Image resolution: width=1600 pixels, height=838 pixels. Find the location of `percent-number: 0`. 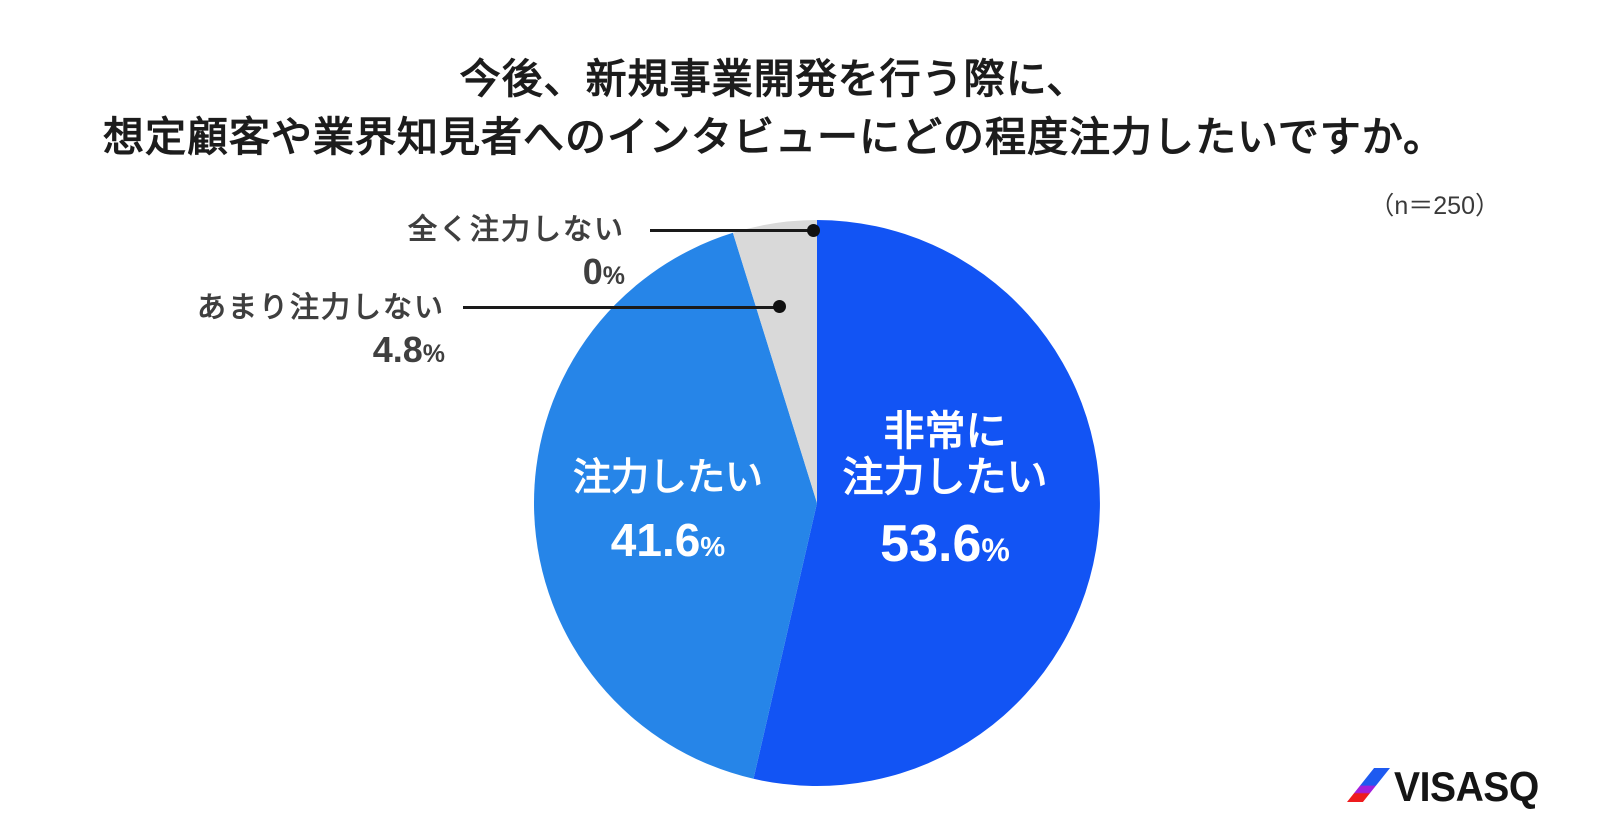

percent-number: 0 is located at coordinates (592, 271).